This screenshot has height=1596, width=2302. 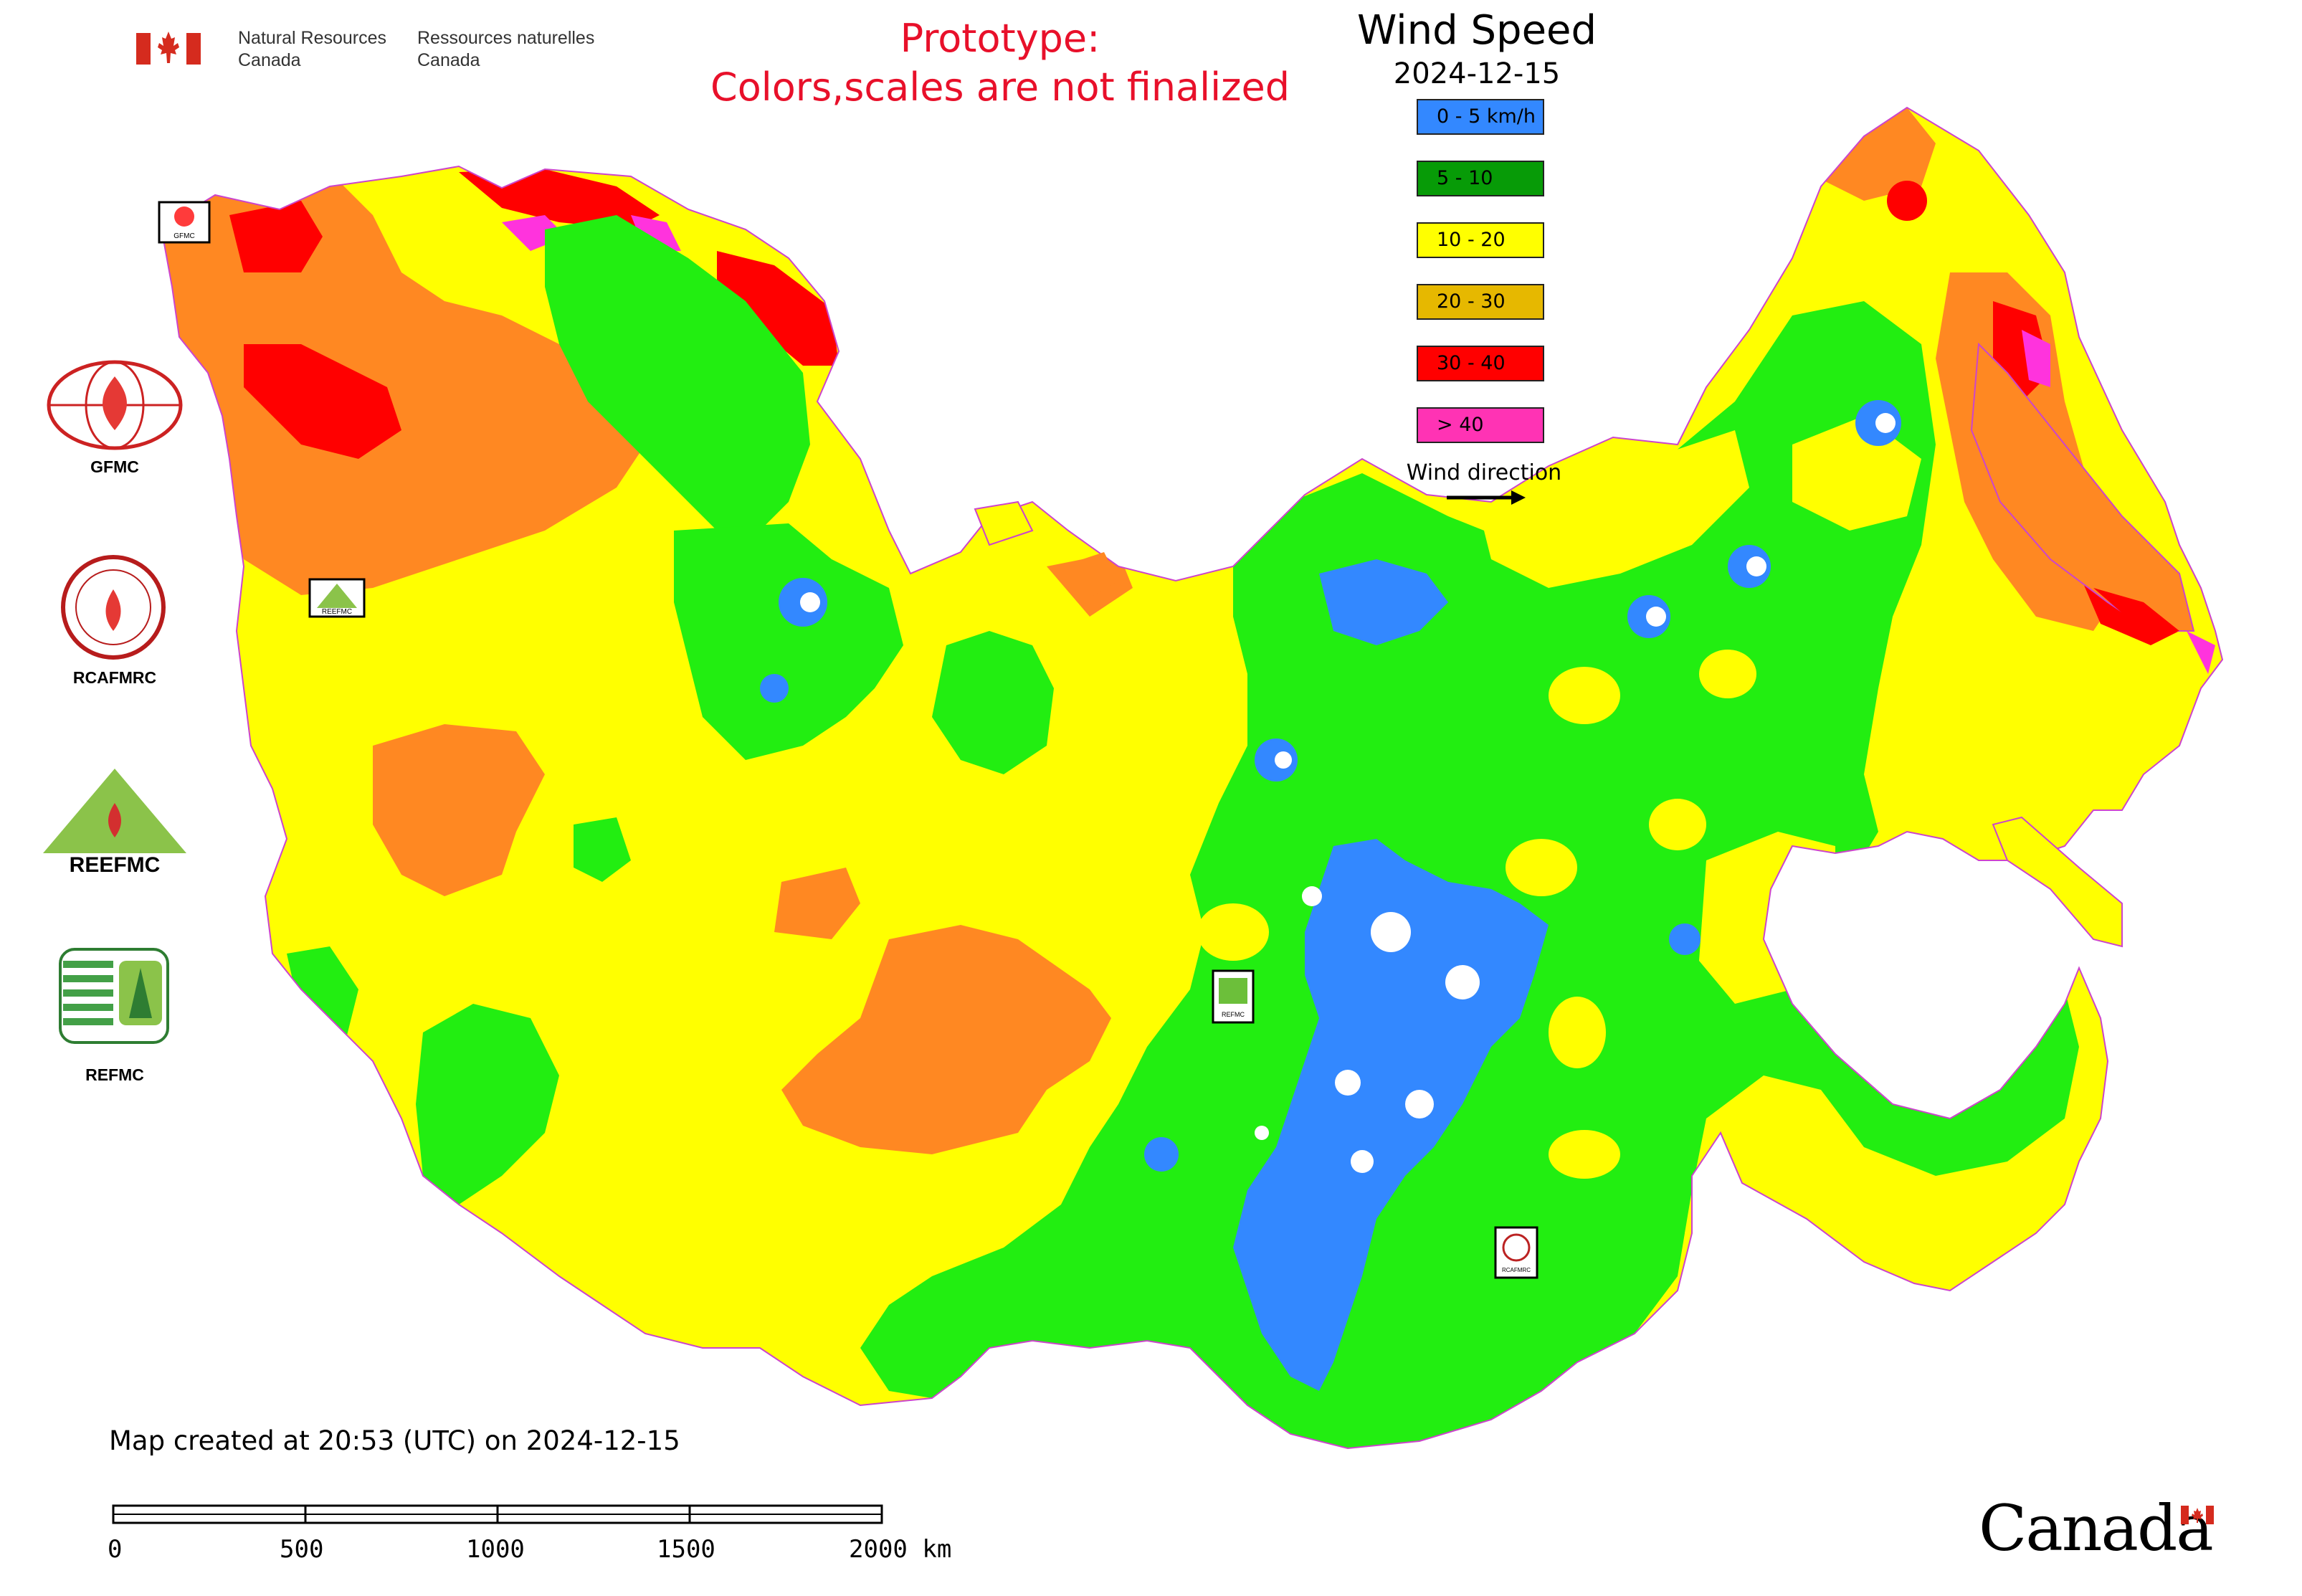 What do you see at coordinates (1516, 1270) in the screenshot?
I see `rcafmrc-map-marker-label: RCAFMRC` at bounding box center [1516, 1270].